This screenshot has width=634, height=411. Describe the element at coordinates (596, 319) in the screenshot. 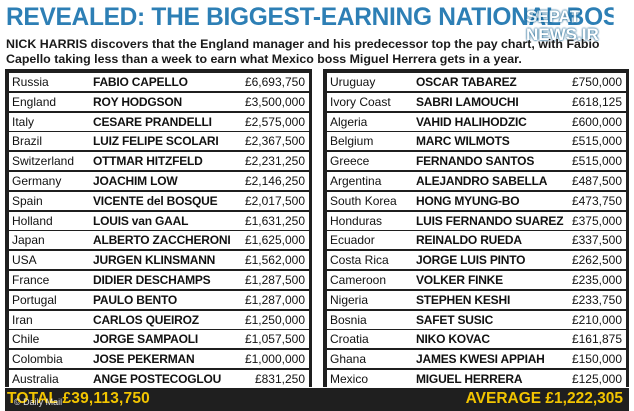

I see `salary-cell: £210,000` at that location.